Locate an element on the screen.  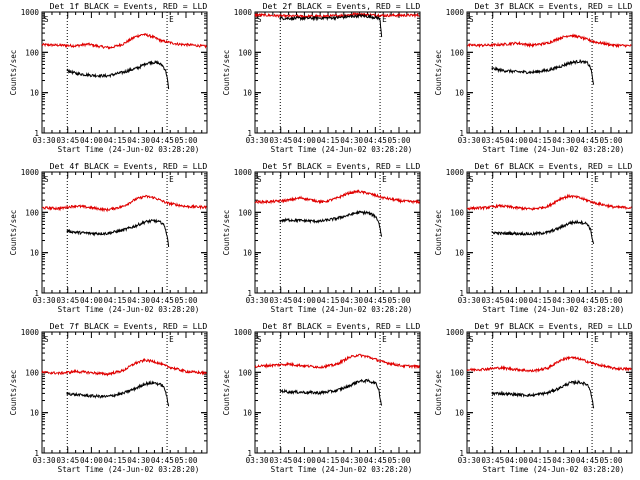
panel-title: Det 5f BLACK = Events, RED = LLD is located at coordinates (342, 166).